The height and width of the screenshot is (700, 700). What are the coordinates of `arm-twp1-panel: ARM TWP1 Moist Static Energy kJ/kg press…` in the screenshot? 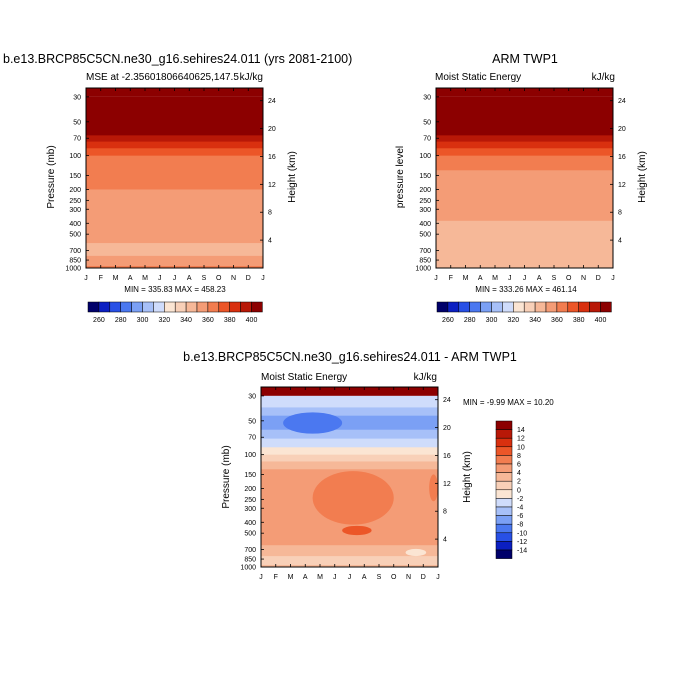 It's located at (521, 173).